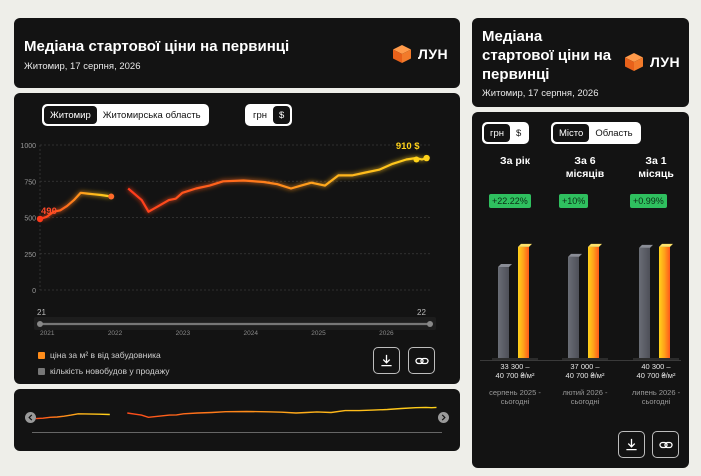  I want to click on scope-toggle: Місто Область, so click(596, 133).